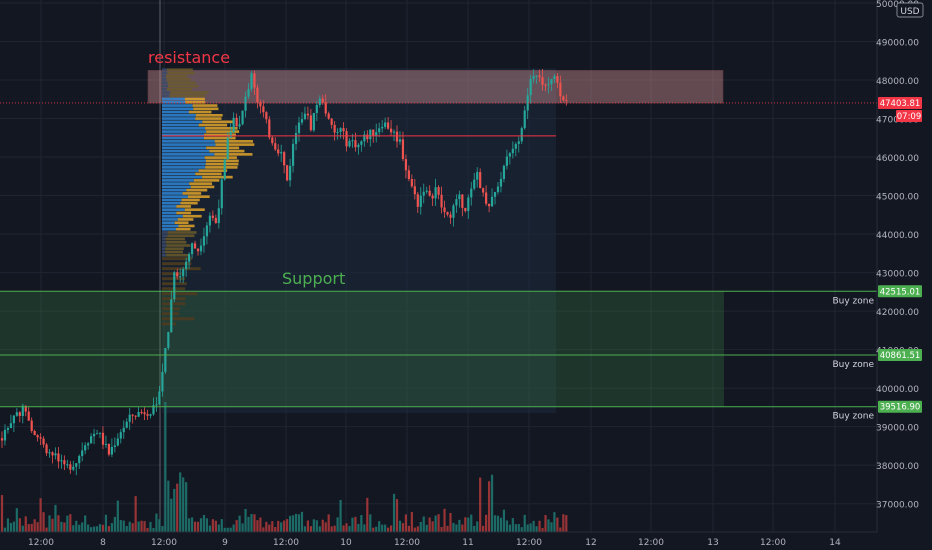 Image resolution: width=932 pixels, height=550 pixels. What do you see at coordinates (435, 87) in the screenshot?
I see `resistance-zone` at bounding box center [435, 87].